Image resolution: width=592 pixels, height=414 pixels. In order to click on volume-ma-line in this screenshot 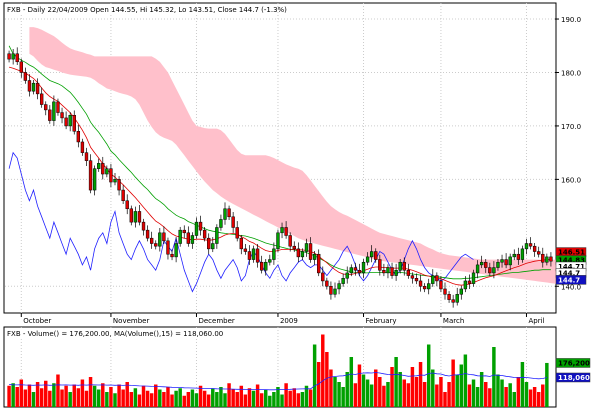, I will do `click(278, 381)`.